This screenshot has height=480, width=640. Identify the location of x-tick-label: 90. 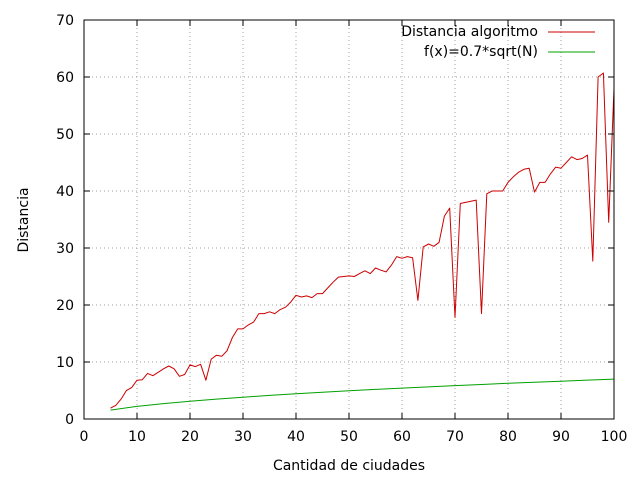
(561, 437).